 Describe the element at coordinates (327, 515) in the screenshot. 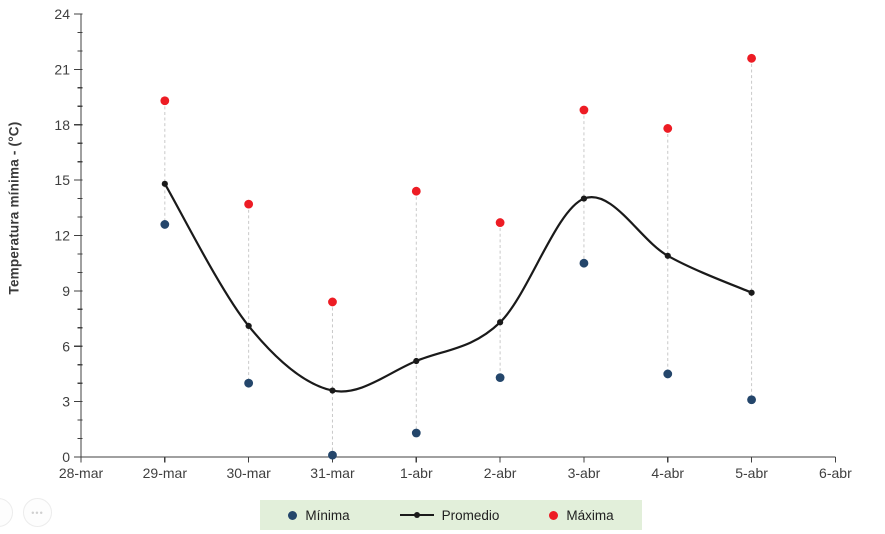

I see `legend-label-minima: Mínima` at that location.